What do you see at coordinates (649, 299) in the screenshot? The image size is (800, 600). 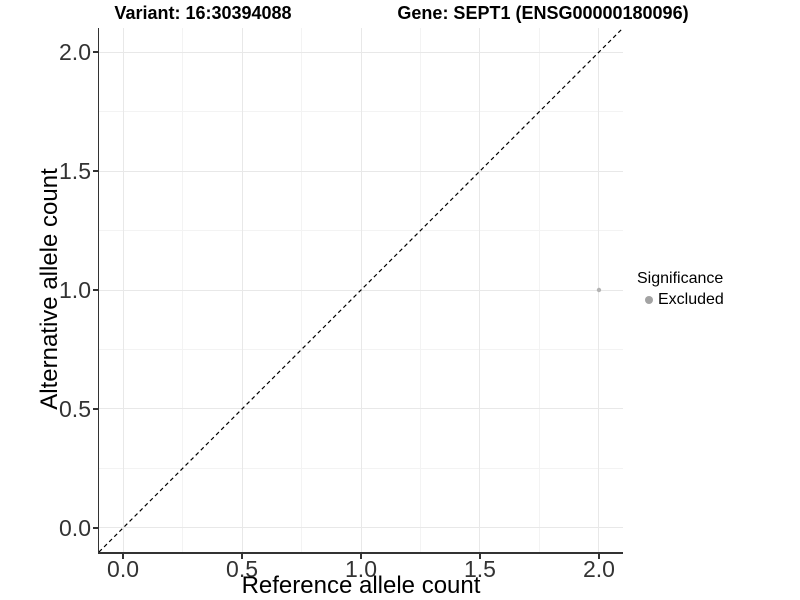 I see `legend-point-icon` at bounding box center [649, 299].